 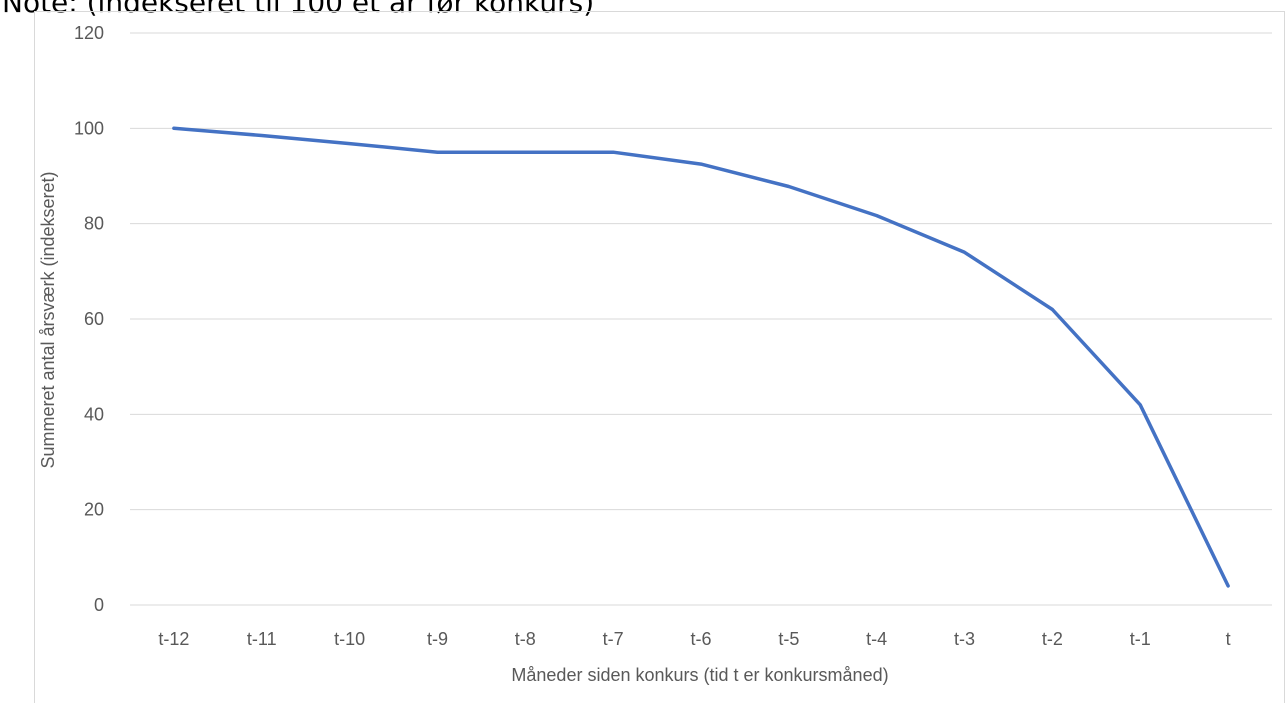 What do you see at coordinates (613, 639) in the screenshot?
I see `x-tick-label: t-7` at bounding box center [613, 639].